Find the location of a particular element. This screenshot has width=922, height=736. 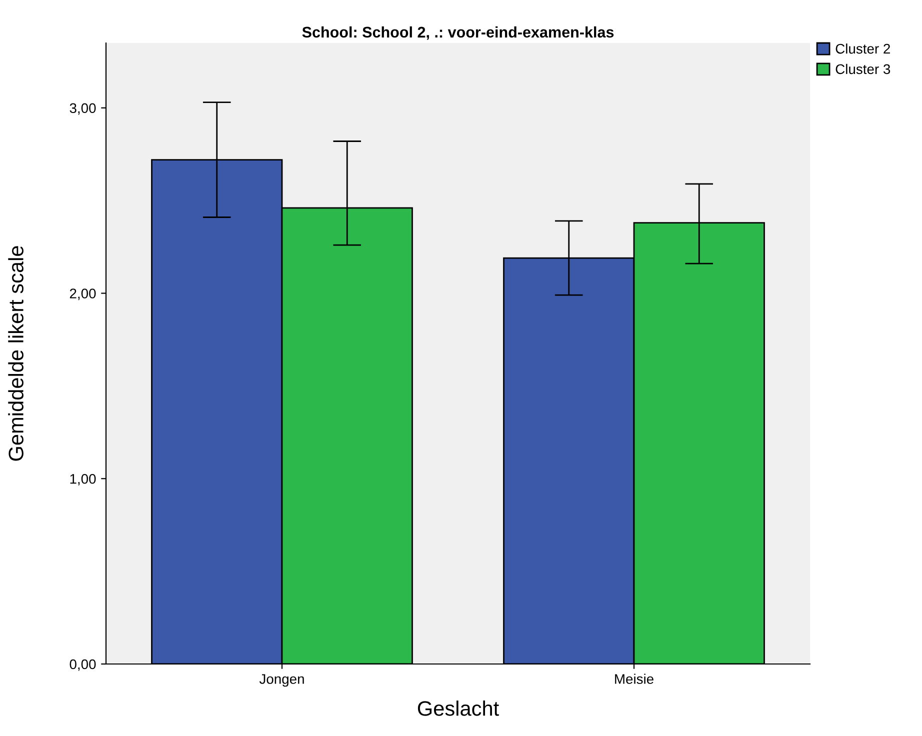

y-tick-label: 1,00 is located at coordinates (83, 480).